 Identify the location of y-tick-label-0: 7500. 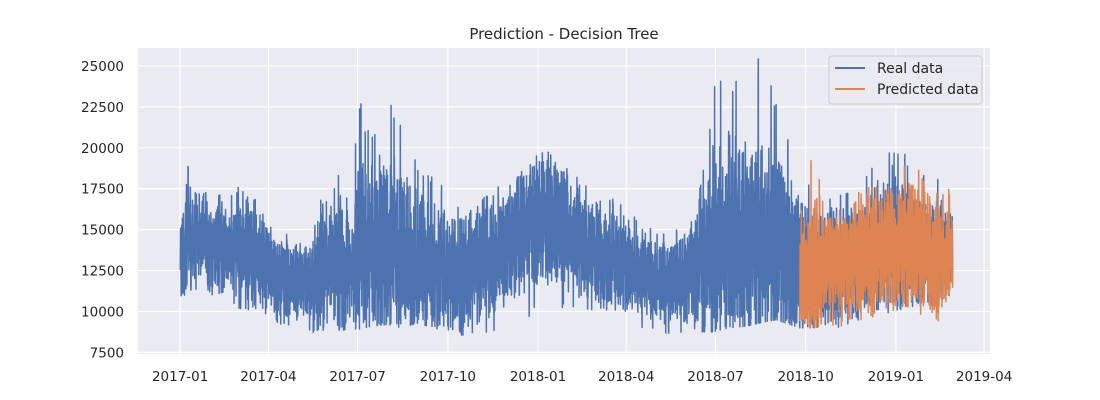
(107, 353).